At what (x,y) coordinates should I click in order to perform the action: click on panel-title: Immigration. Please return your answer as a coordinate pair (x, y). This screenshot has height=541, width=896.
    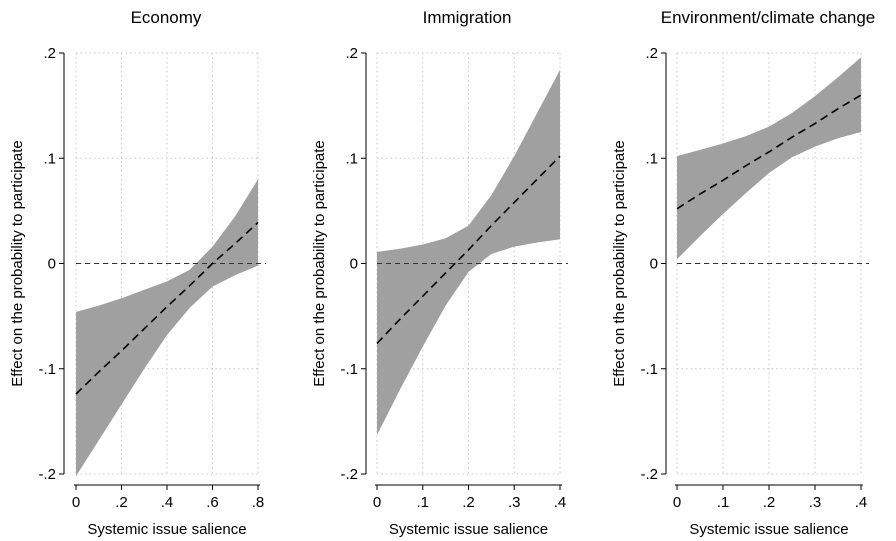
    Looking at the image, I should click on (467, 17).